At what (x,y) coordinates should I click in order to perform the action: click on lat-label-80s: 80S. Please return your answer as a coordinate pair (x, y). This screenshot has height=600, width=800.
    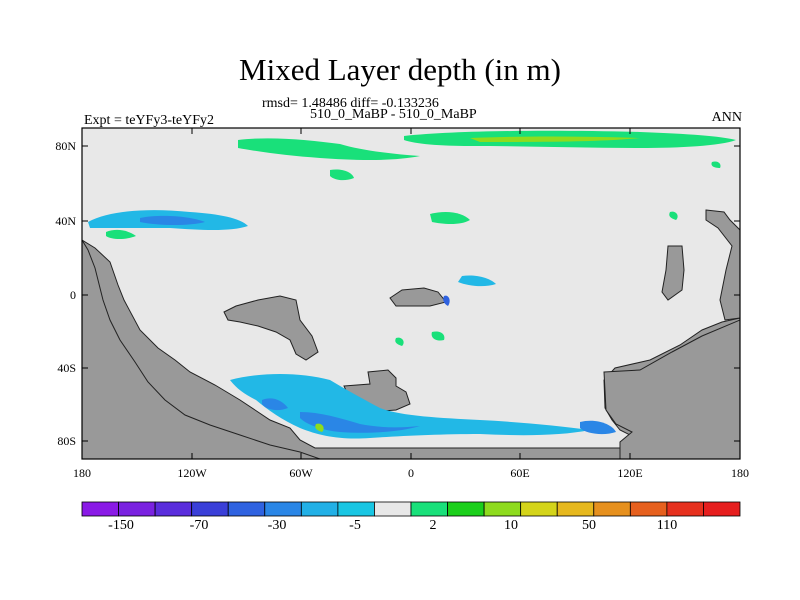
    Looking at the image, I should click on (66, 441).